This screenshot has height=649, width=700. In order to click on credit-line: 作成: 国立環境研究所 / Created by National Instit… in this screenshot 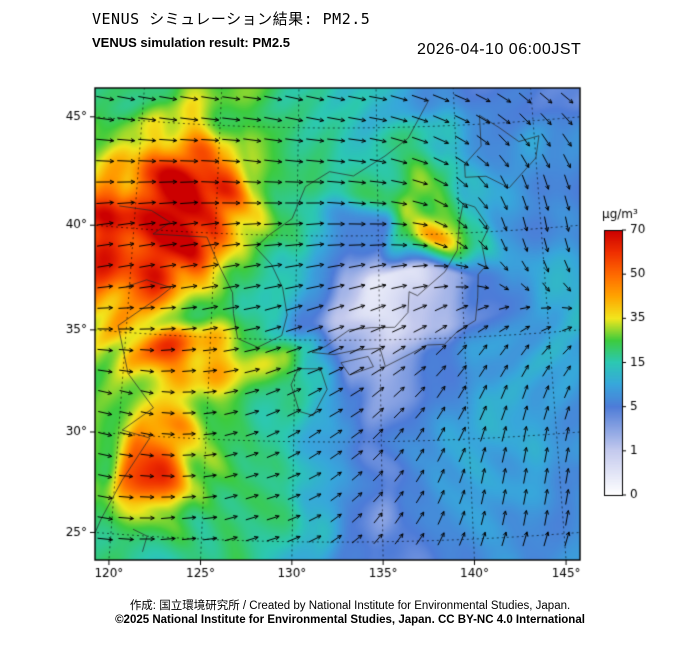, I will do `click(350, 606)`.